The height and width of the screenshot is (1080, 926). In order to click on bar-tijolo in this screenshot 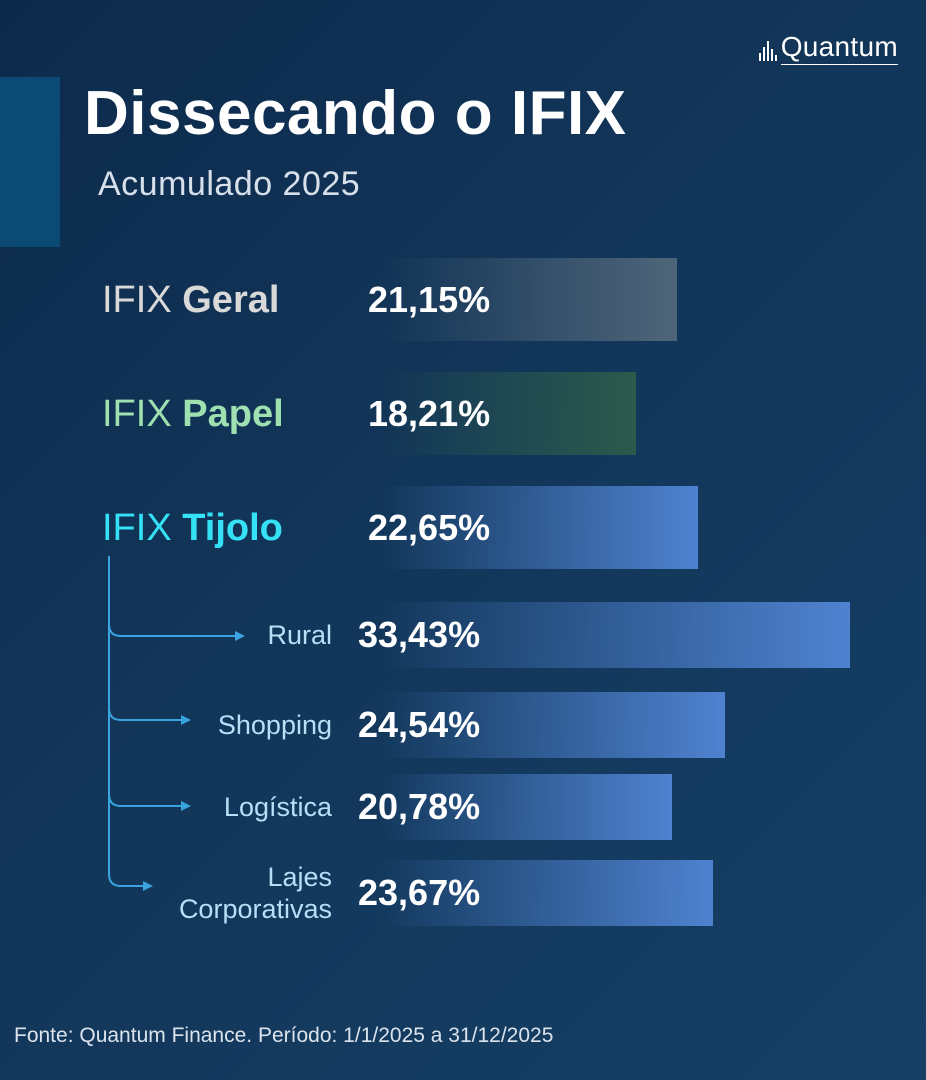, I will do `click(539, 527)`.